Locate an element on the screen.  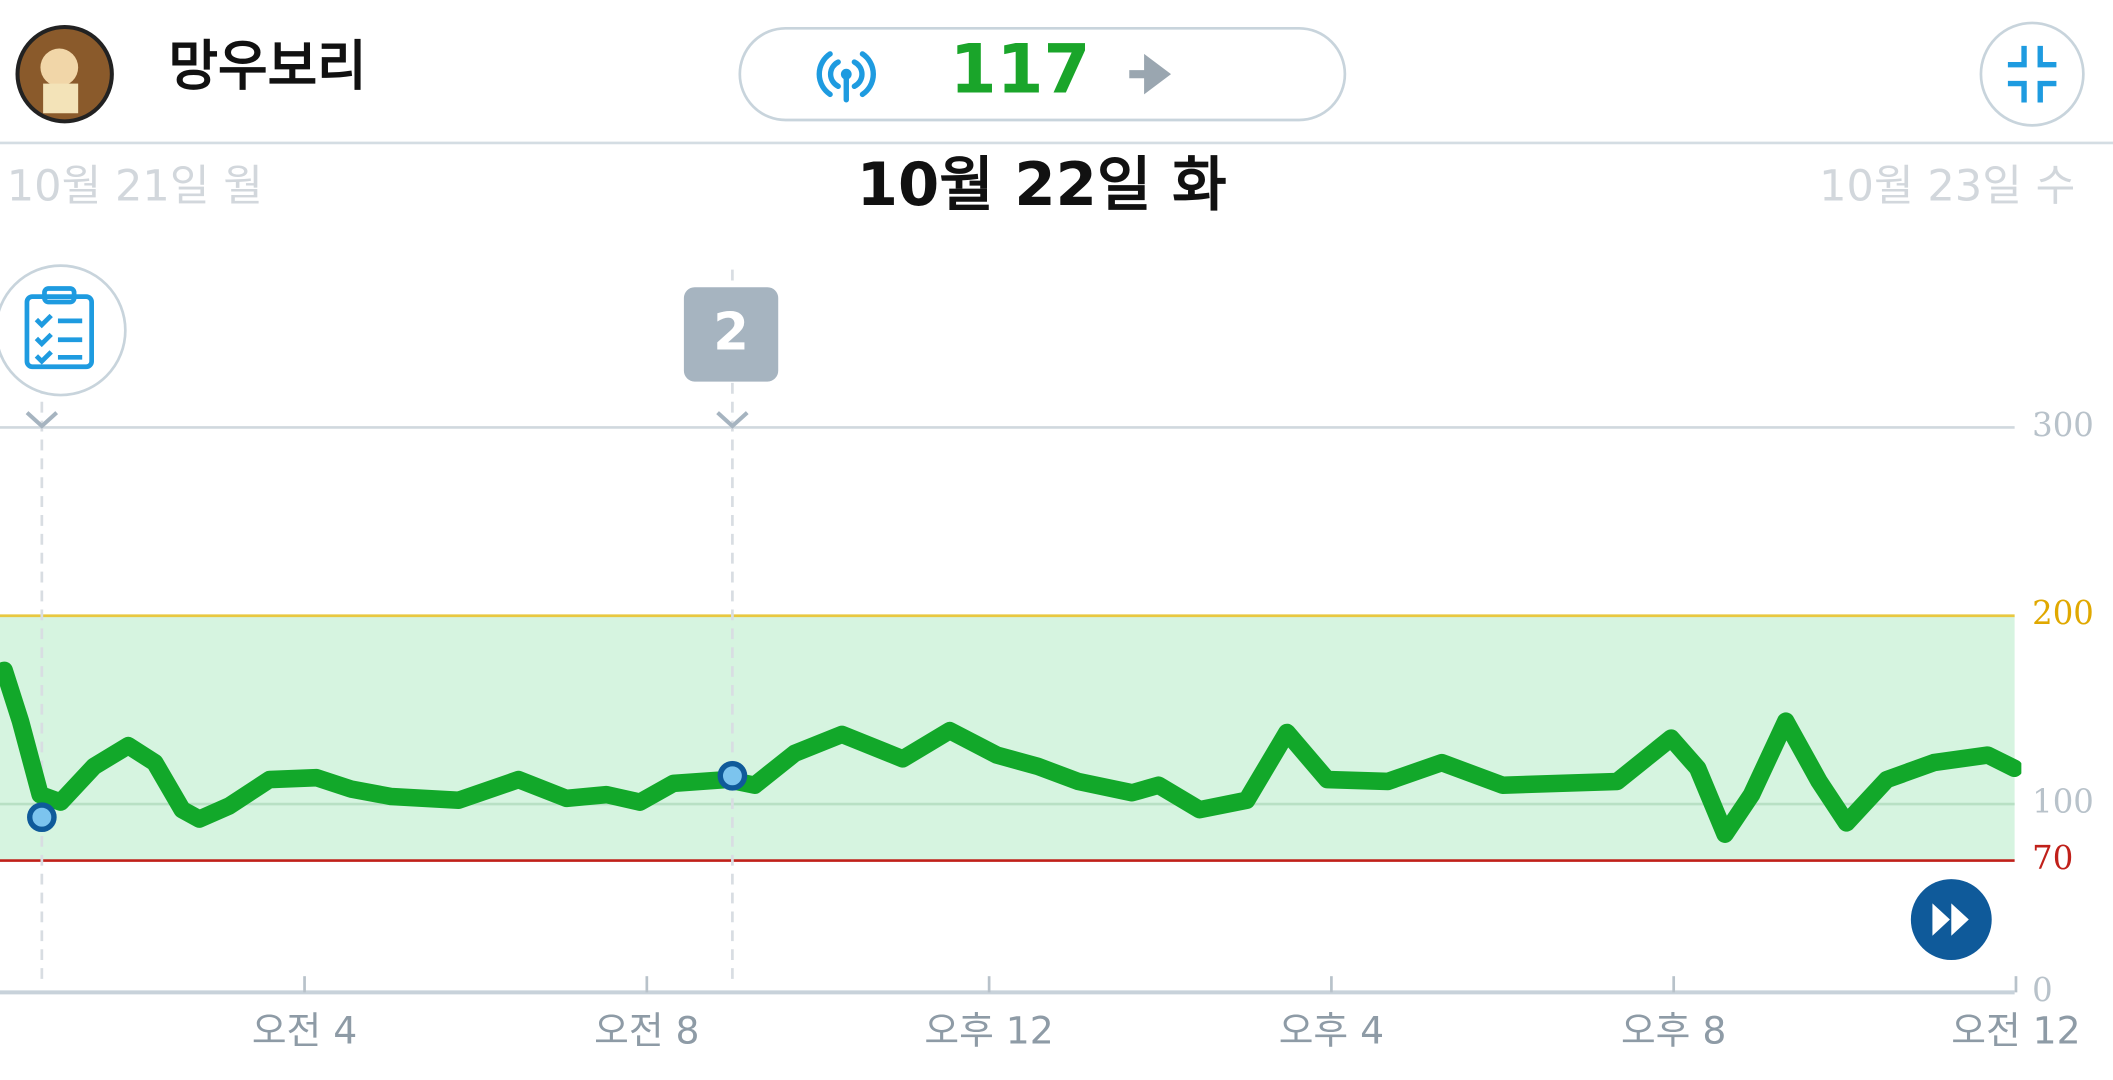
signal-dot is located at coordinates (846, 74).